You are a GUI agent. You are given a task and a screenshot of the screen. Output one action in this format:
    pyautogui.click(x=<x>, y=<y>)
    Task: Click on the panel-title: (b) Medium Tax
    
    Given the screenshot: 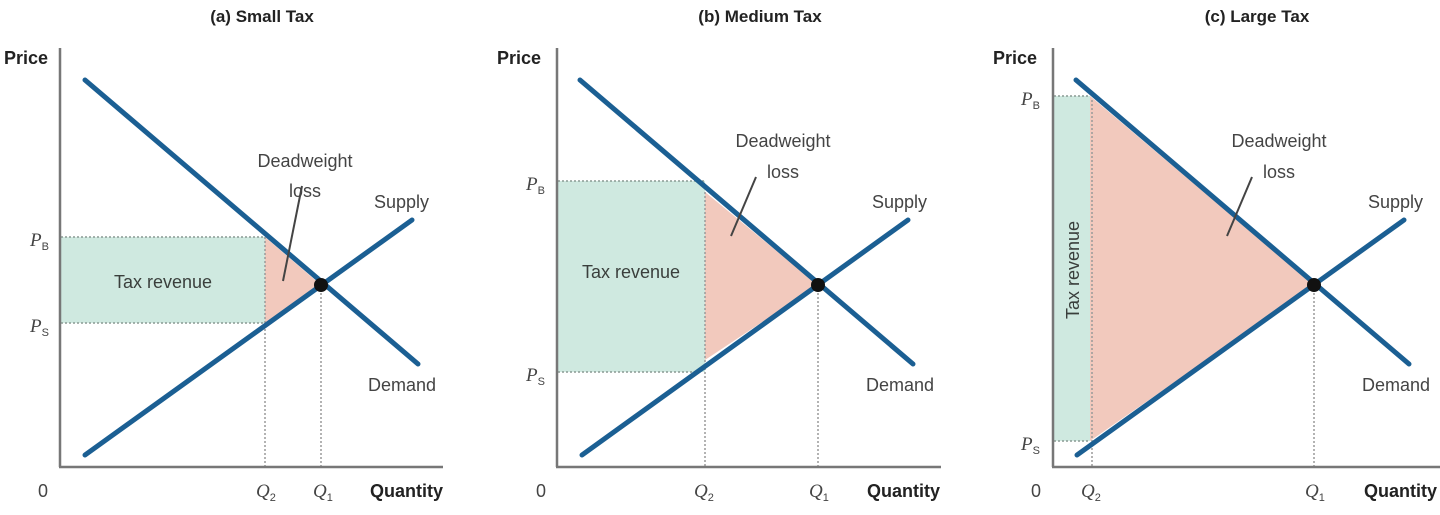 What is the action you would take?
    pyautogui.click(x=760, y=16)
    